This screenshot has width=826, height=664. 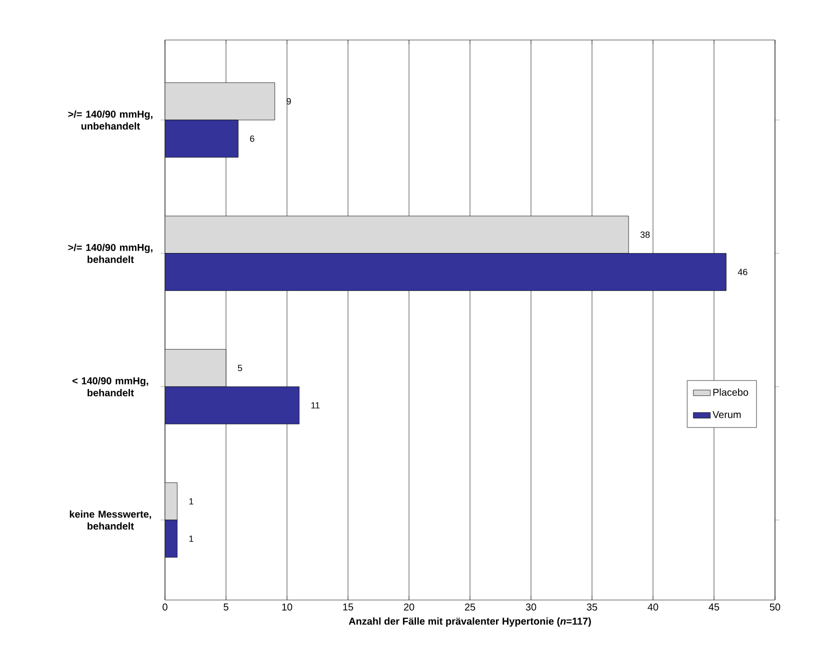 What do you see at coordinates (226, 607) in the screenshot?
I see `x-tick-label: 5` at bounding box center [226, 607].